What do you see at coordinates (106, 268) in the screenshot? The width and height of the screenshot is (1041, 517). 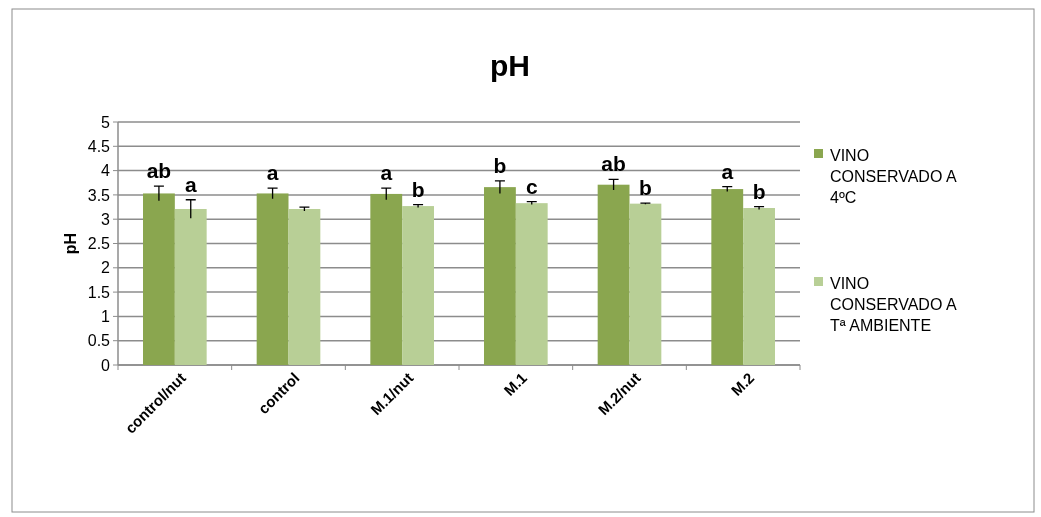 I see `y-tick-label: 2` at bounding box center [106, 268].